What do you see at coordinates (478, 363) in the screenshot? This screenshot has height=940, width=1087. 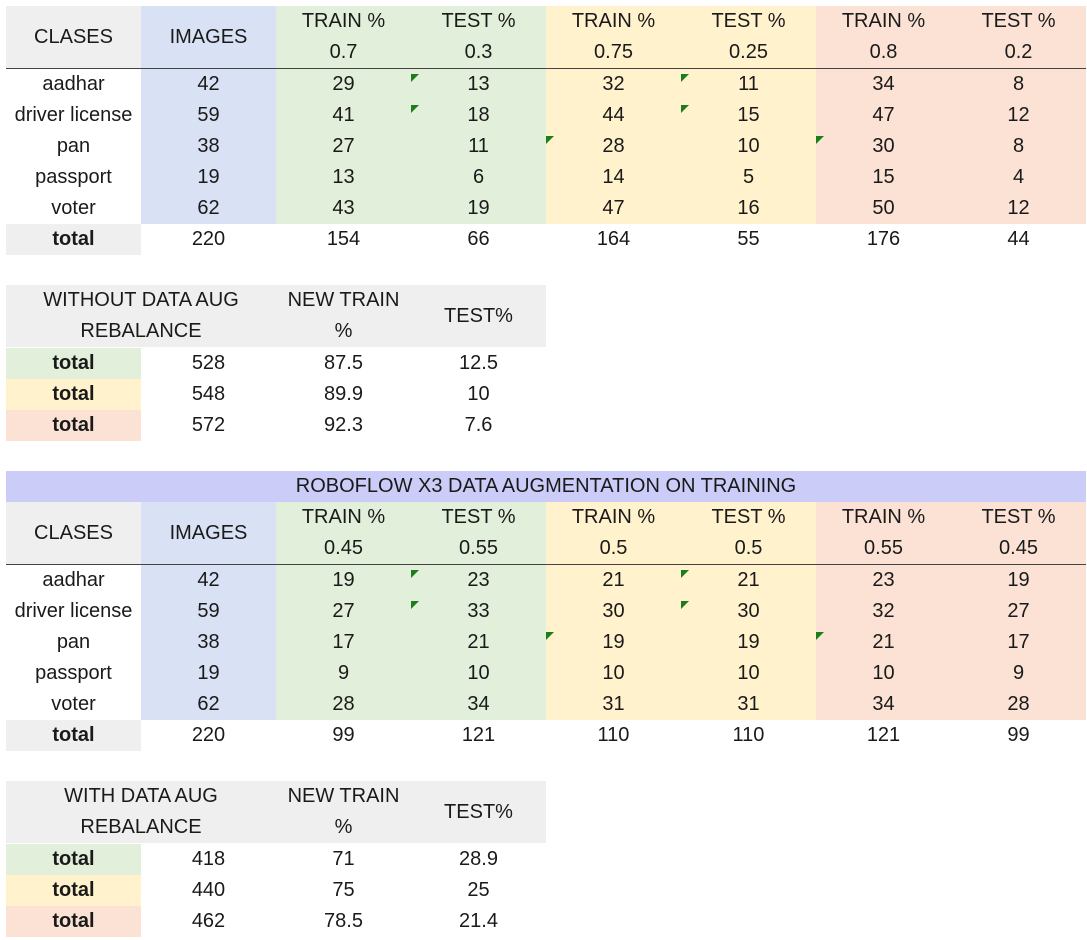 I see `summary1-data-cell: 12.5` at bounding box center [478, 363].